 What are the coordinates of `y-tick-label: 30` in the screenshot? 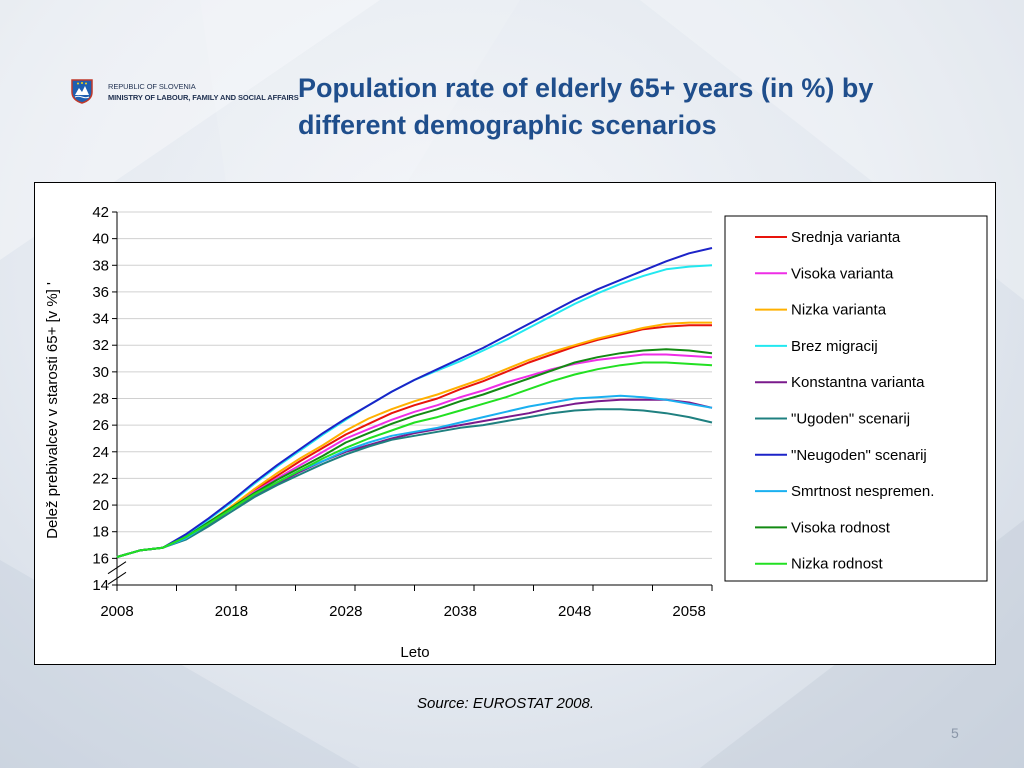 It's located at (100, 372).